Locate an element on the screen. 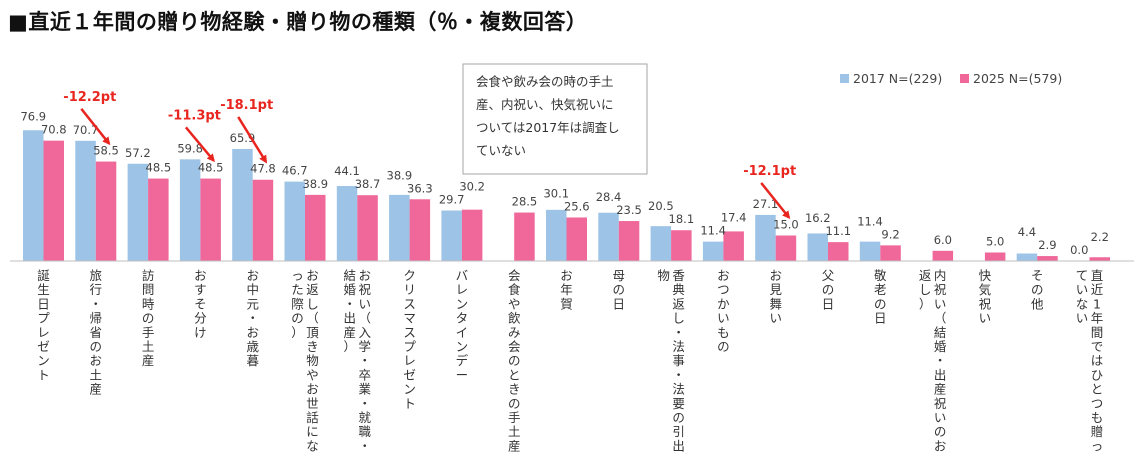 The height and width of the screenshot is (472, 1144). category-label: おすそ分け is located at coordinates (200, 304).